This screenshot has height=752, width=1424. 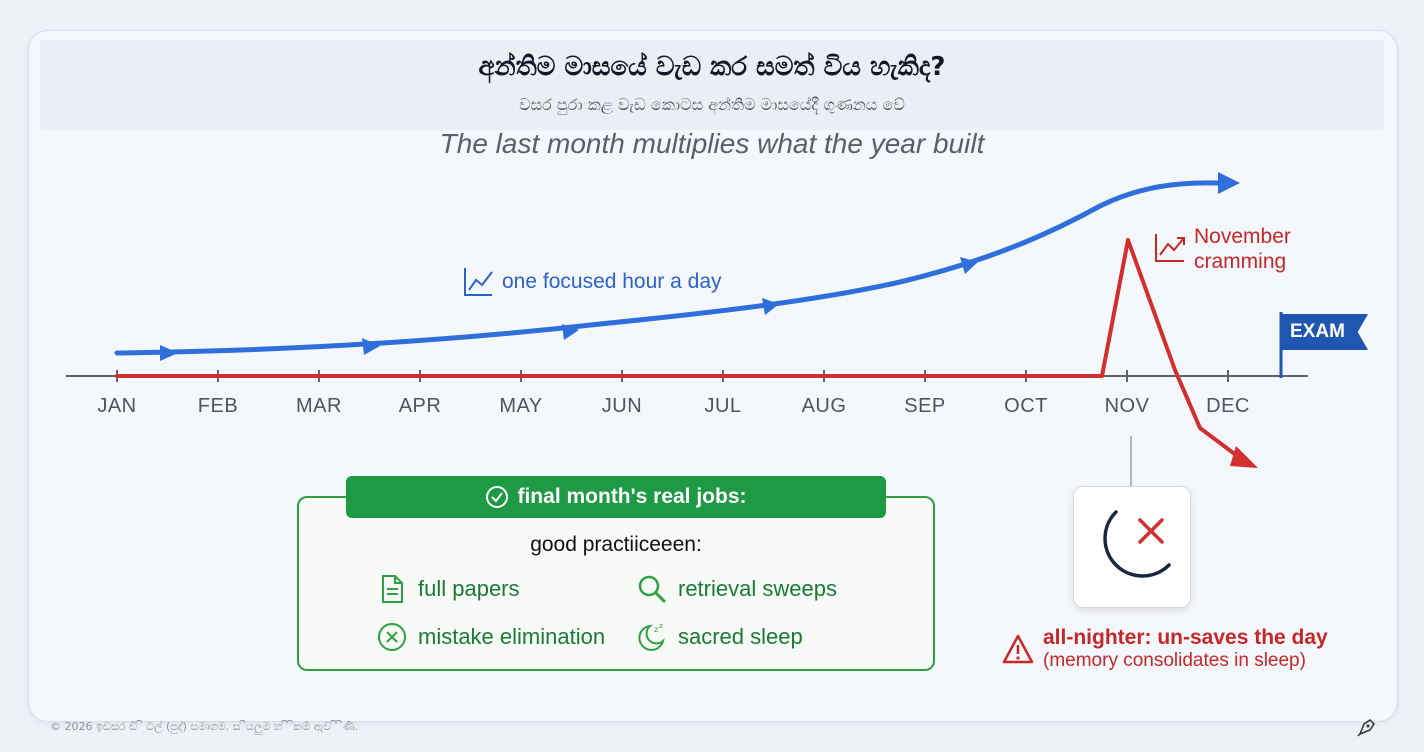 I want to click on job-label: full papers, so click(x=469, y=588).